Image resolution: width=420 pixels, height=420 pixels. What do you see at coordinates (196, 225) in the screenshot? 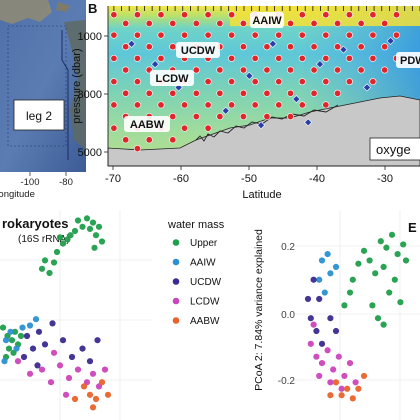
I see `legend-title: water mass` at bounding box center [196, 225].